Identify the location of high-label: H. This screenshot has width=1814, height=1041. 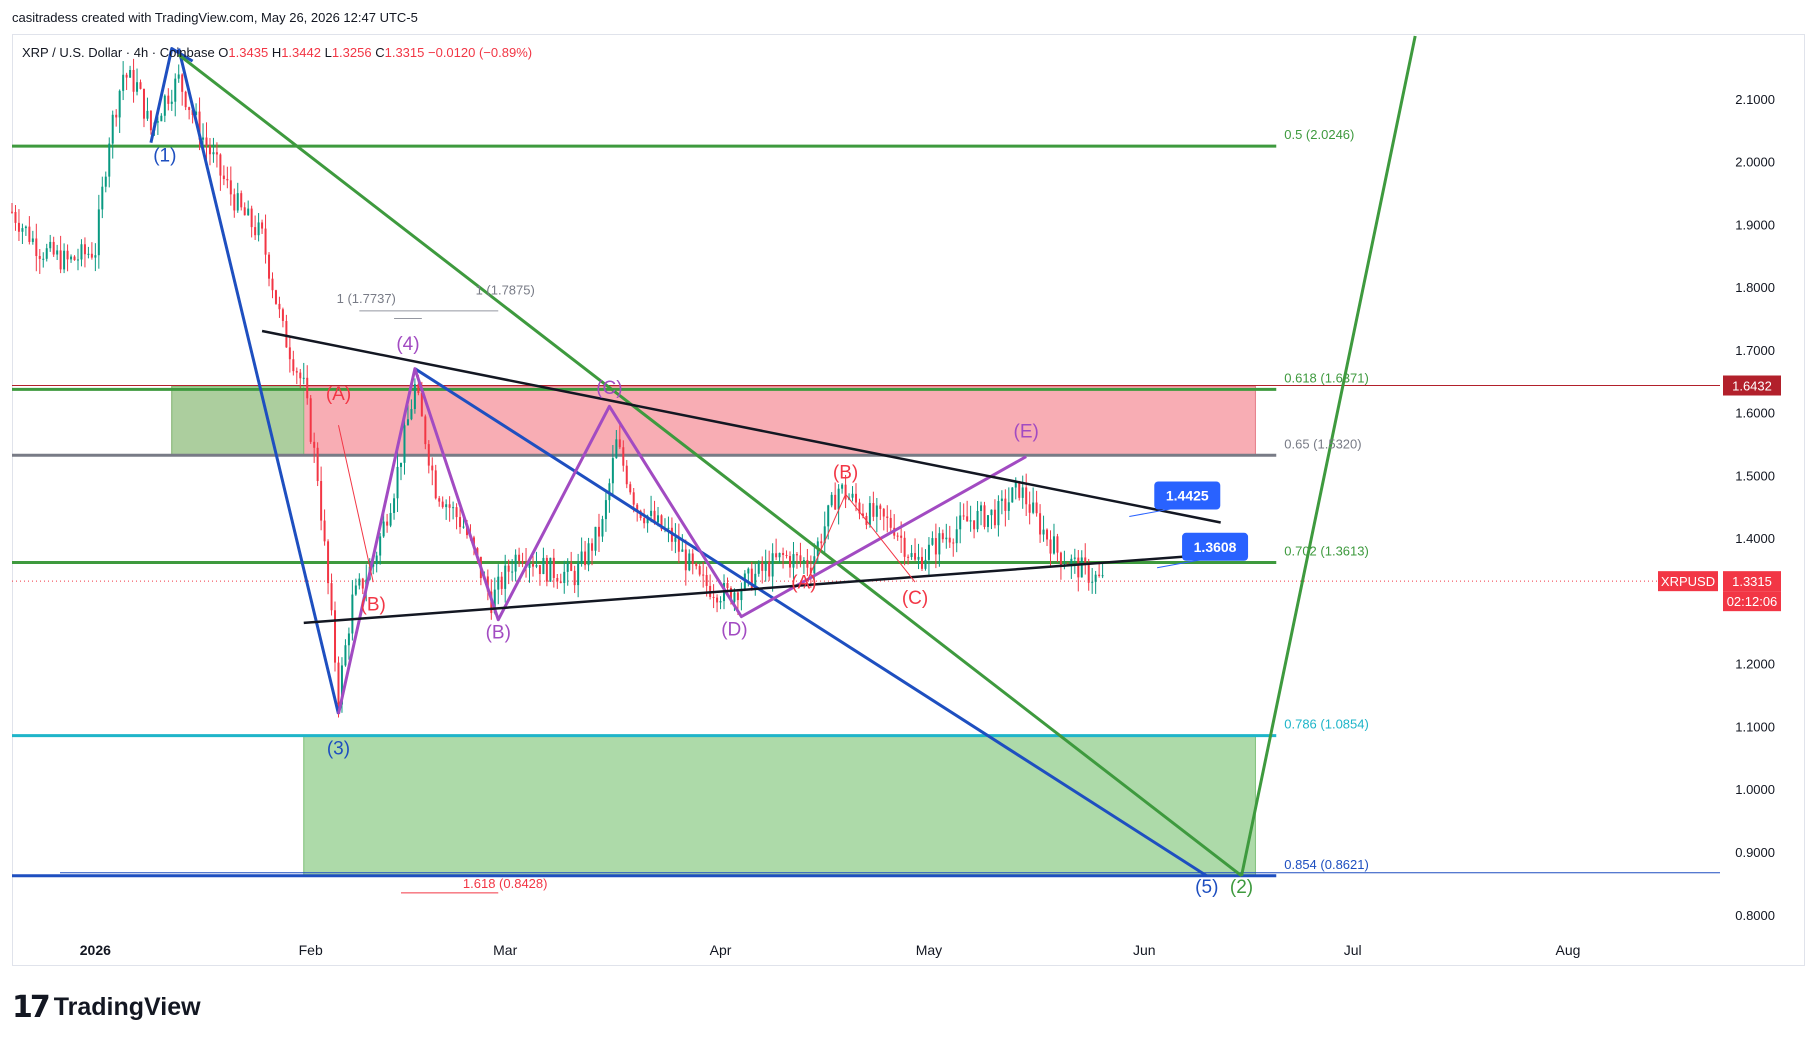
(276, 52).